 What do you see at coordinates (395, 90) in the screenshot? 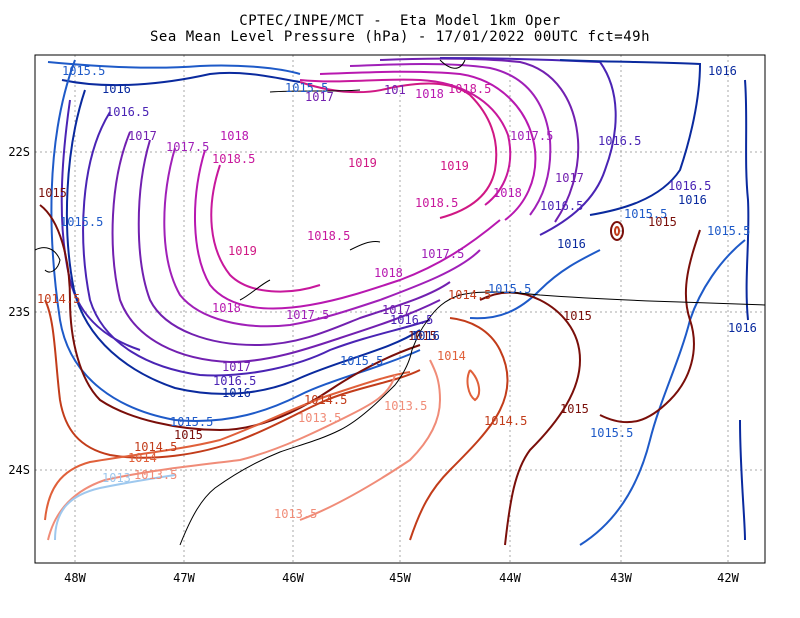
I see `contour-label: 101` at bounding box center [395, 90].